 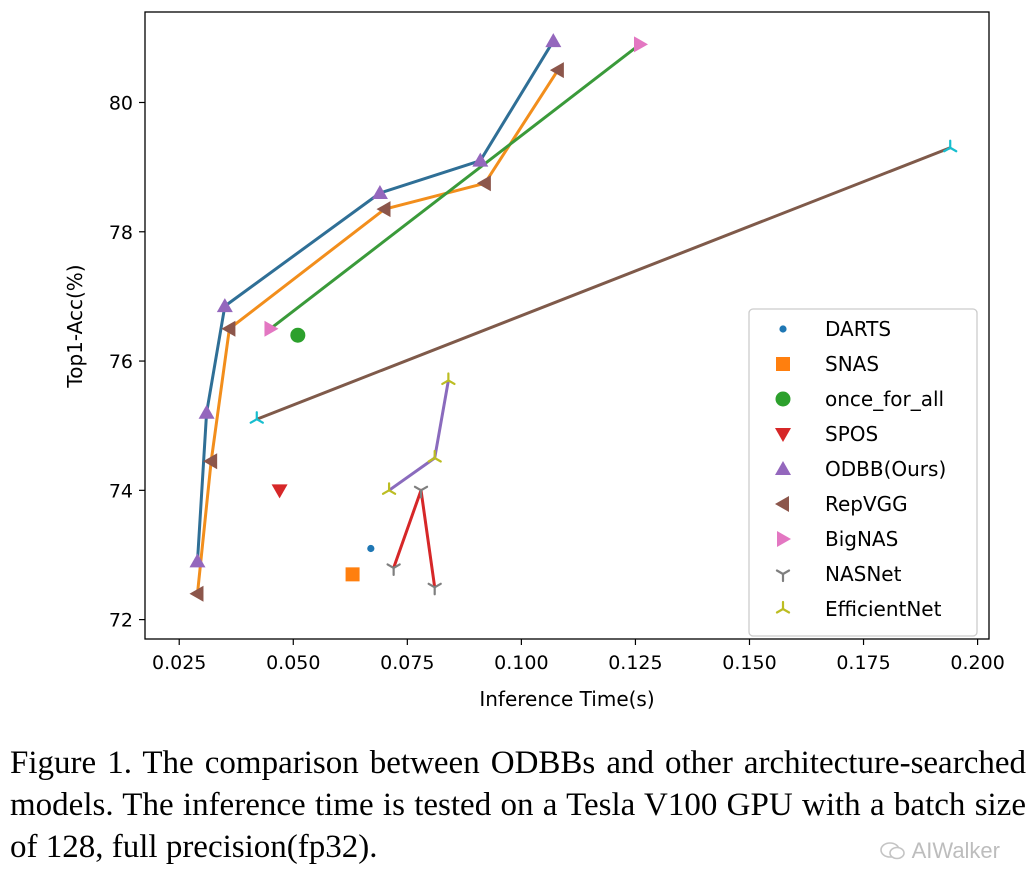 I want to click on legend-item: once_for_all, so click(x=859, y=399).